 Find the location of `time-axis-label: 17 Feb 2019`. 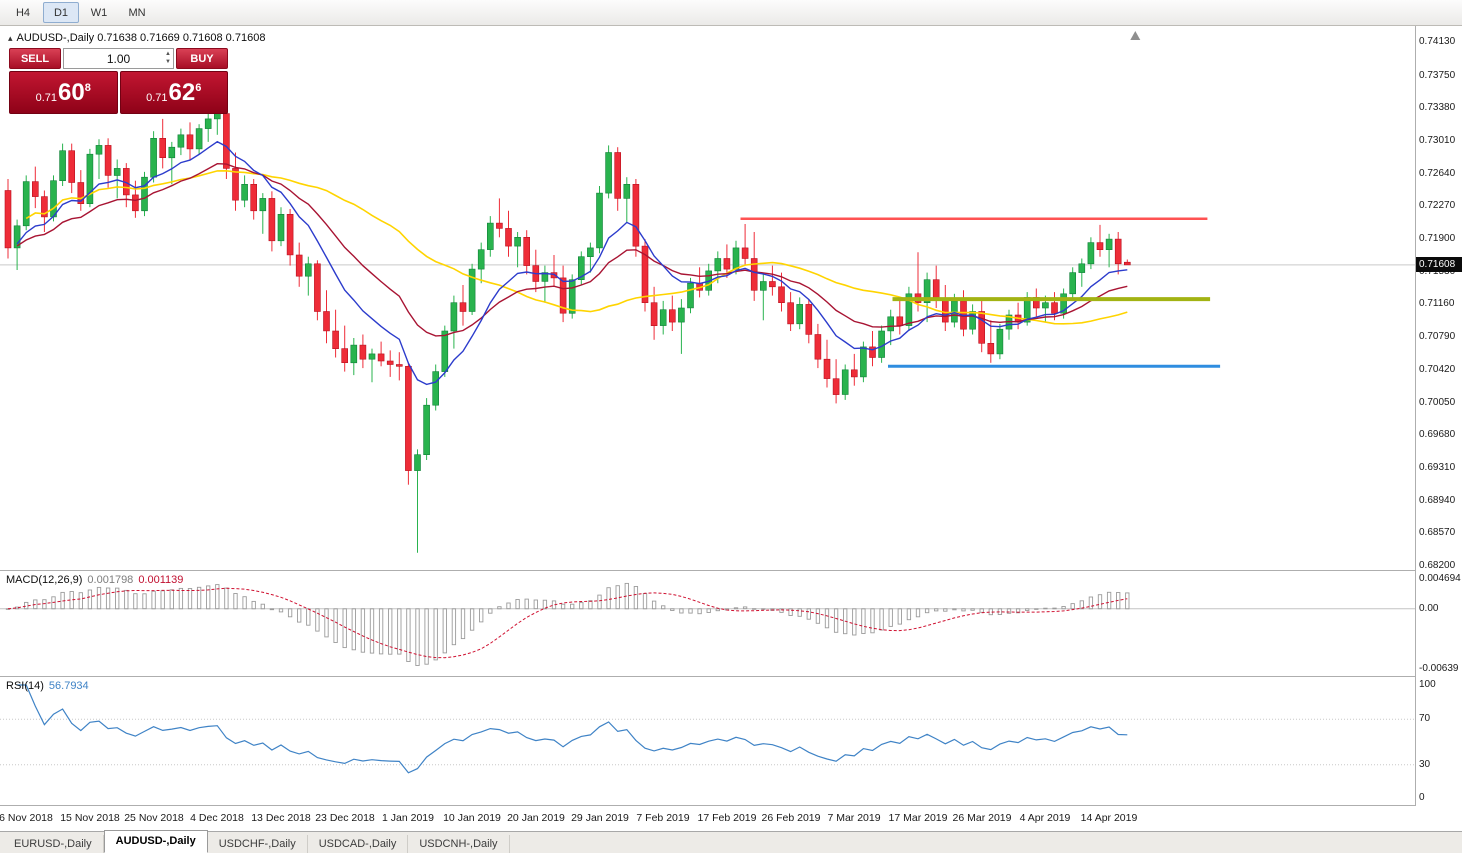

time-axis-label: 17 Feb 2019 is located at coordinates (727, 818).